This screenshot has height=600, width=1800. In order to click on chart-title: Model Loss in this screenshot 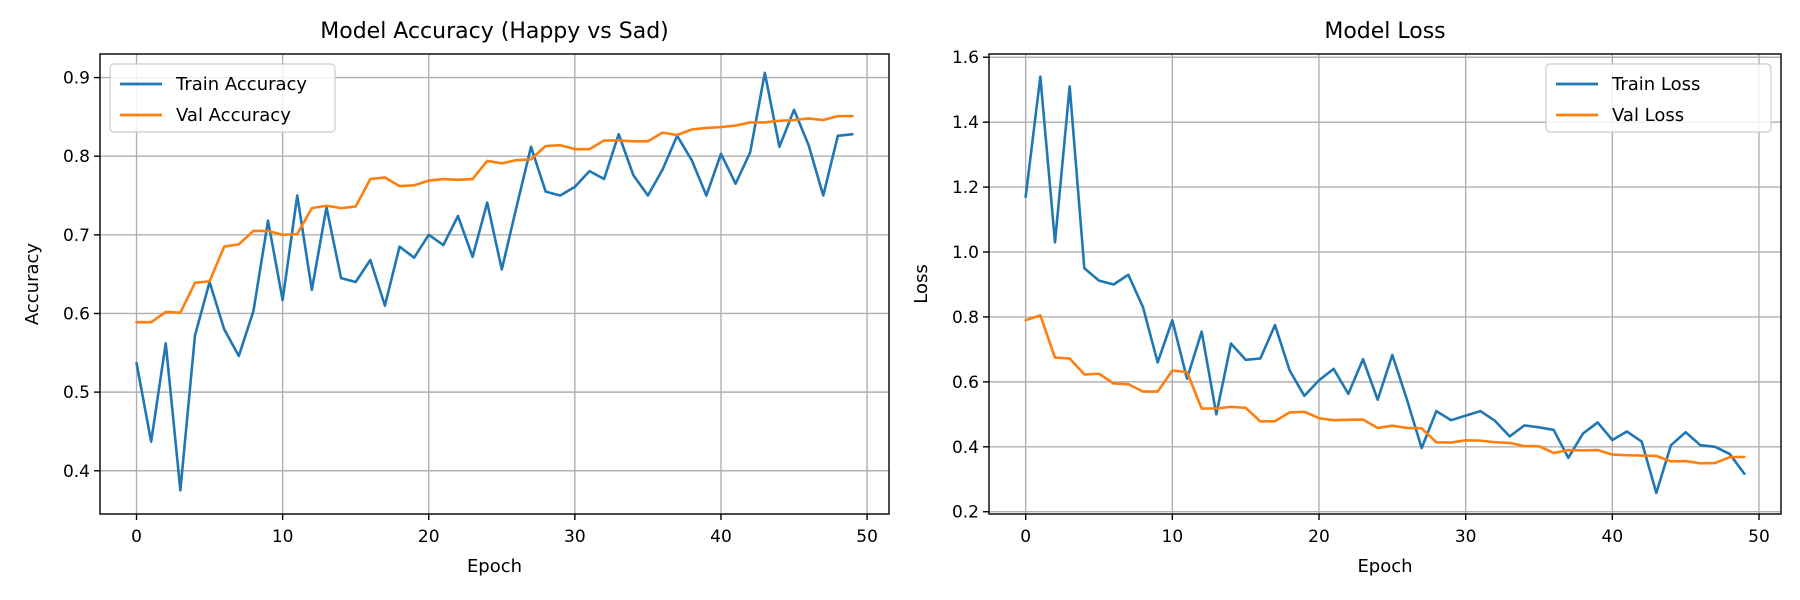, I will do `click(1384, 31)`.